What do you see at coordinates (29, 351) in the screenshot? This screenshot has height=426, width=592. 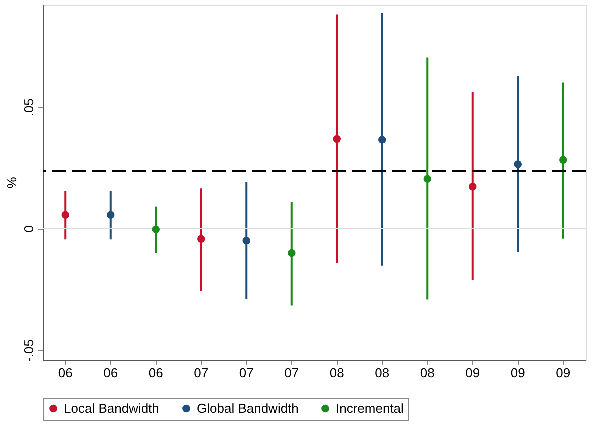 I see `y-tick-label: -.05` at bounding box center [29, 351].